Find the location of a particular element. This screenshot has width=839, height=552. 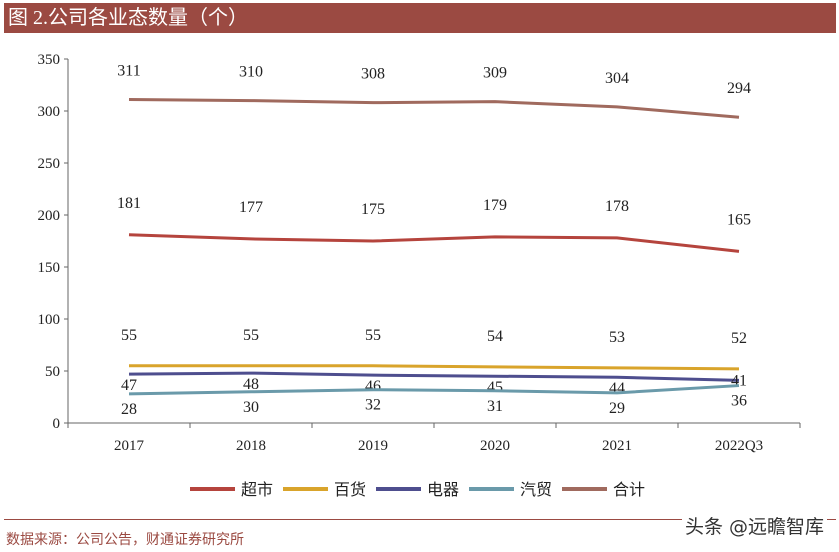

x-tick-label: 2019 is located at coordinates (373, 446).